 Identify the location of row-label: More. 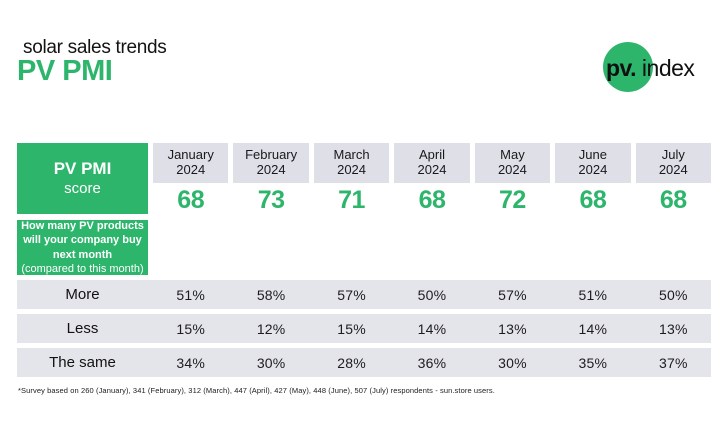
(82, 294).